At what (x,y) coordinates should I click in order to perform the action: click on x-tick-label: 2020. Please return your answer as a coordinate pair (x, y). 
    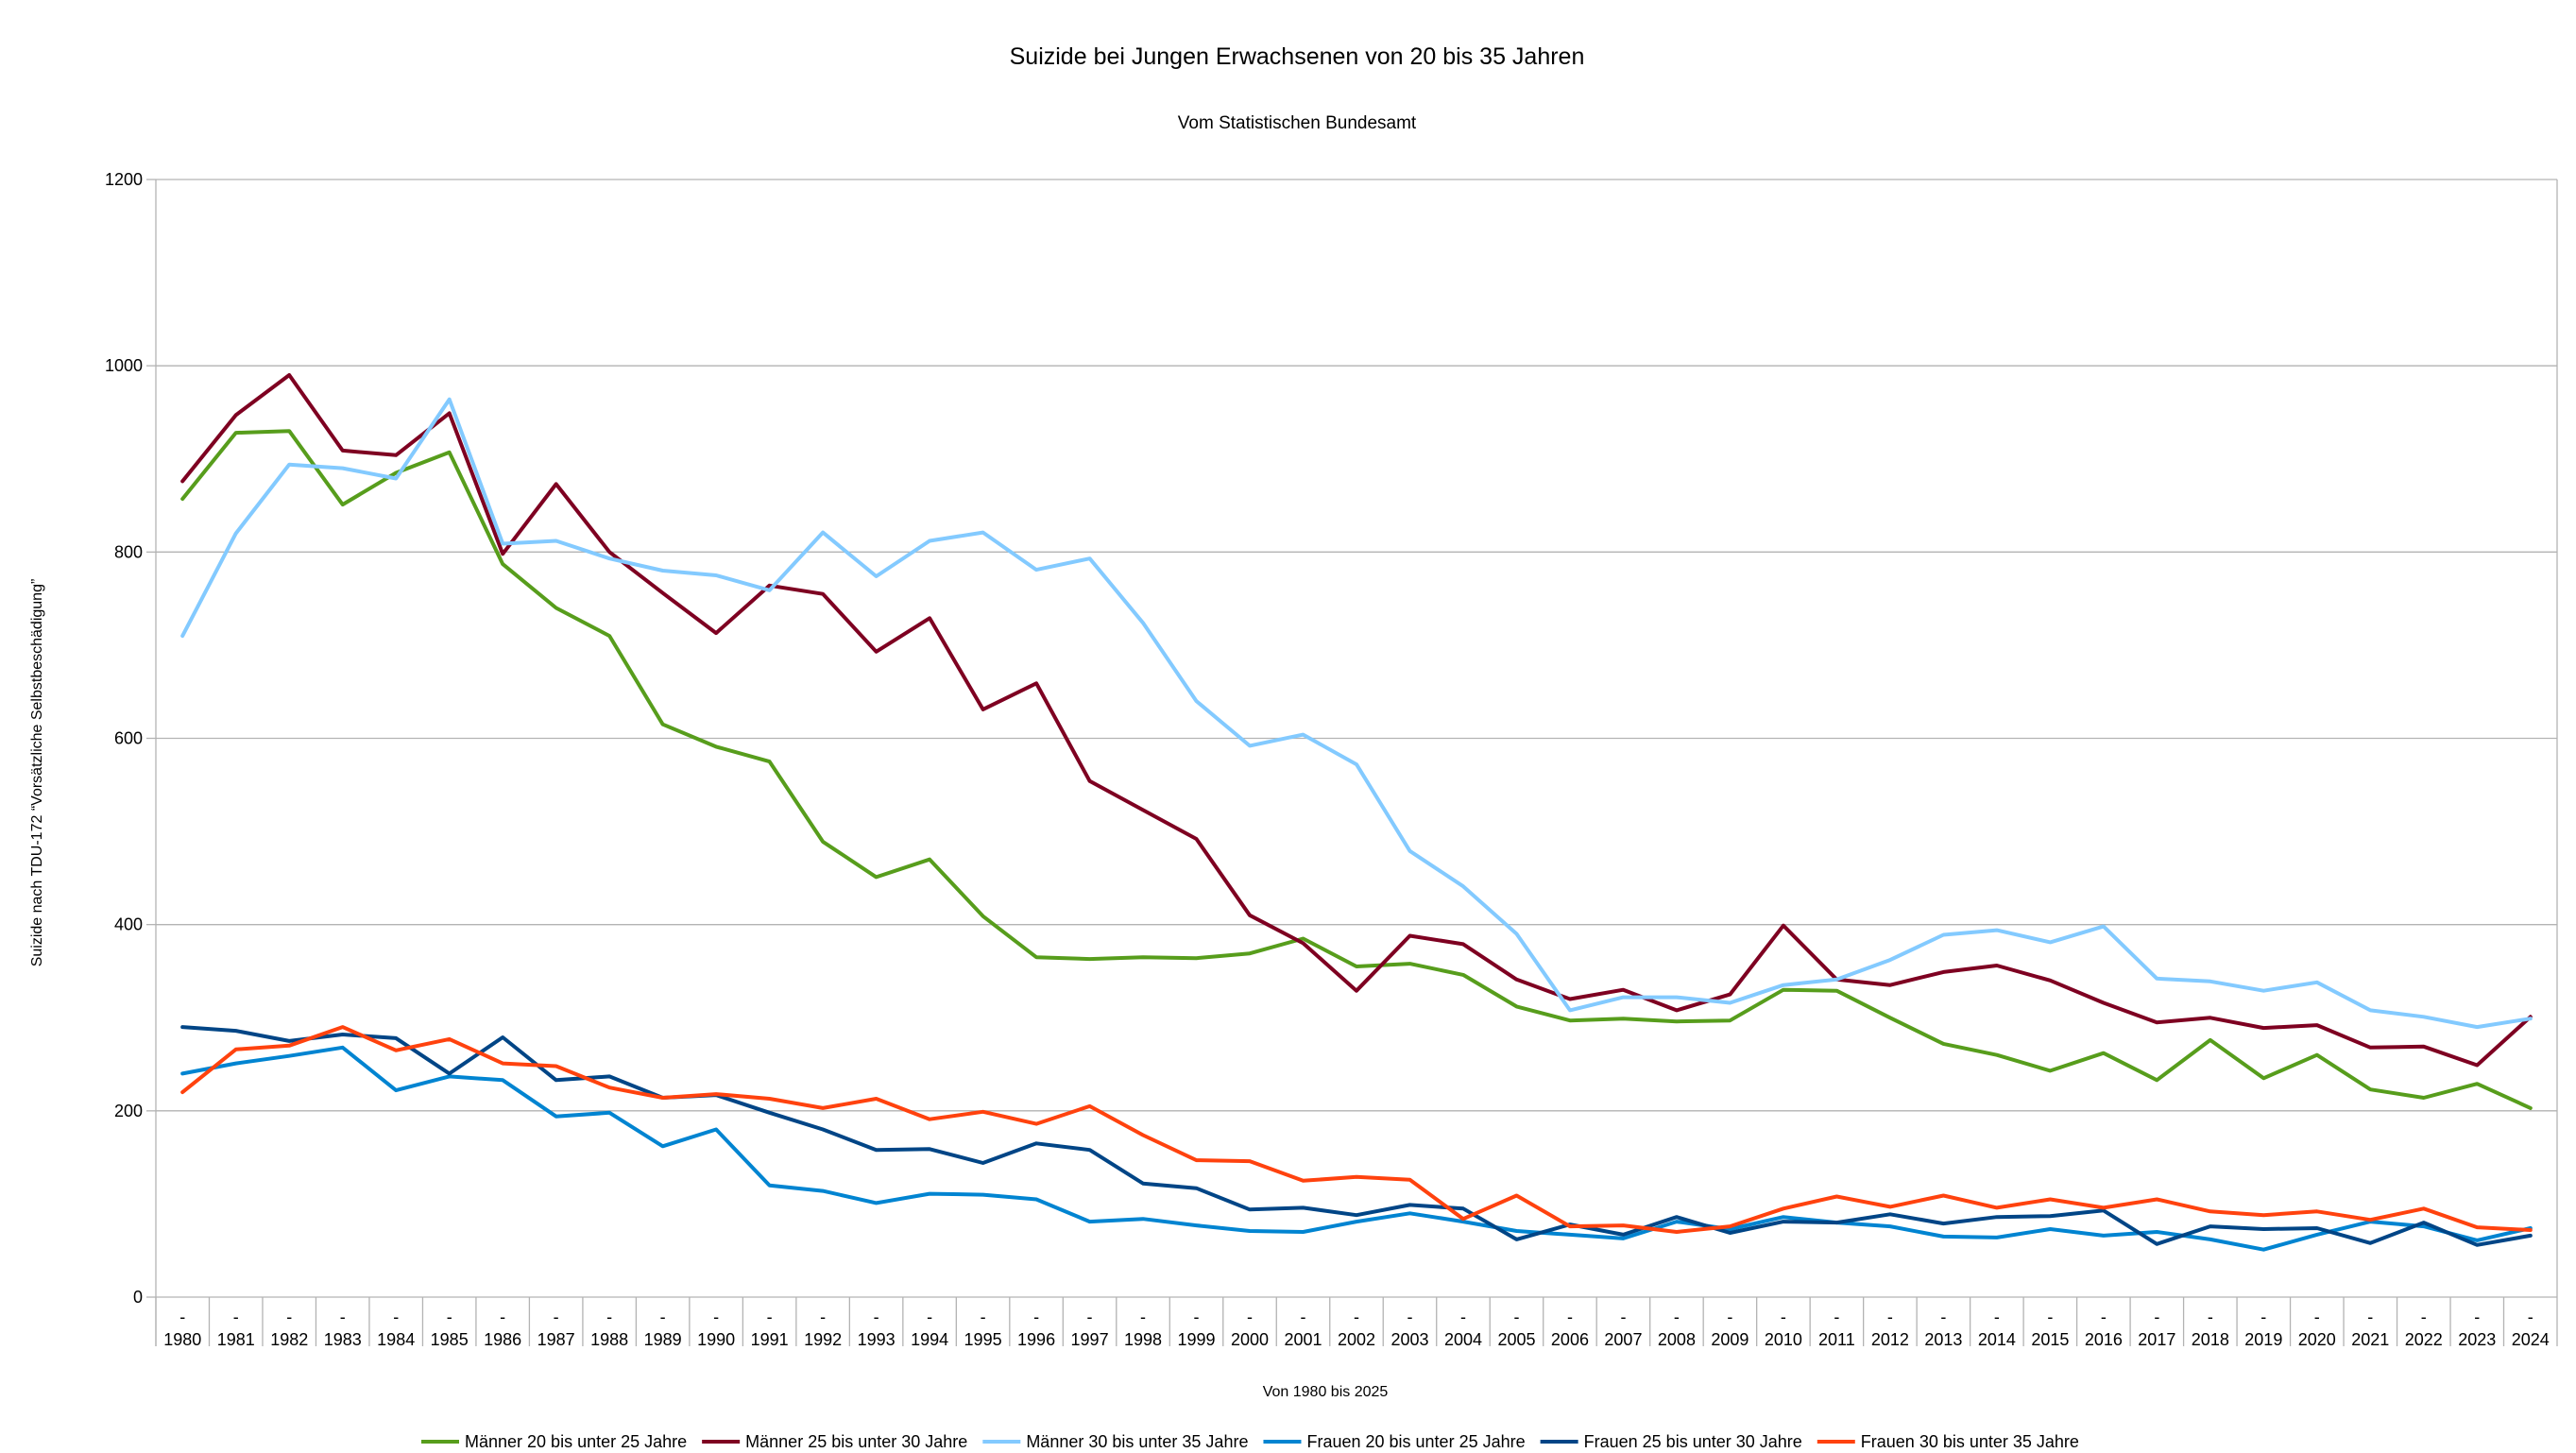
    Looking at the image, I should click on (2317, 1339).